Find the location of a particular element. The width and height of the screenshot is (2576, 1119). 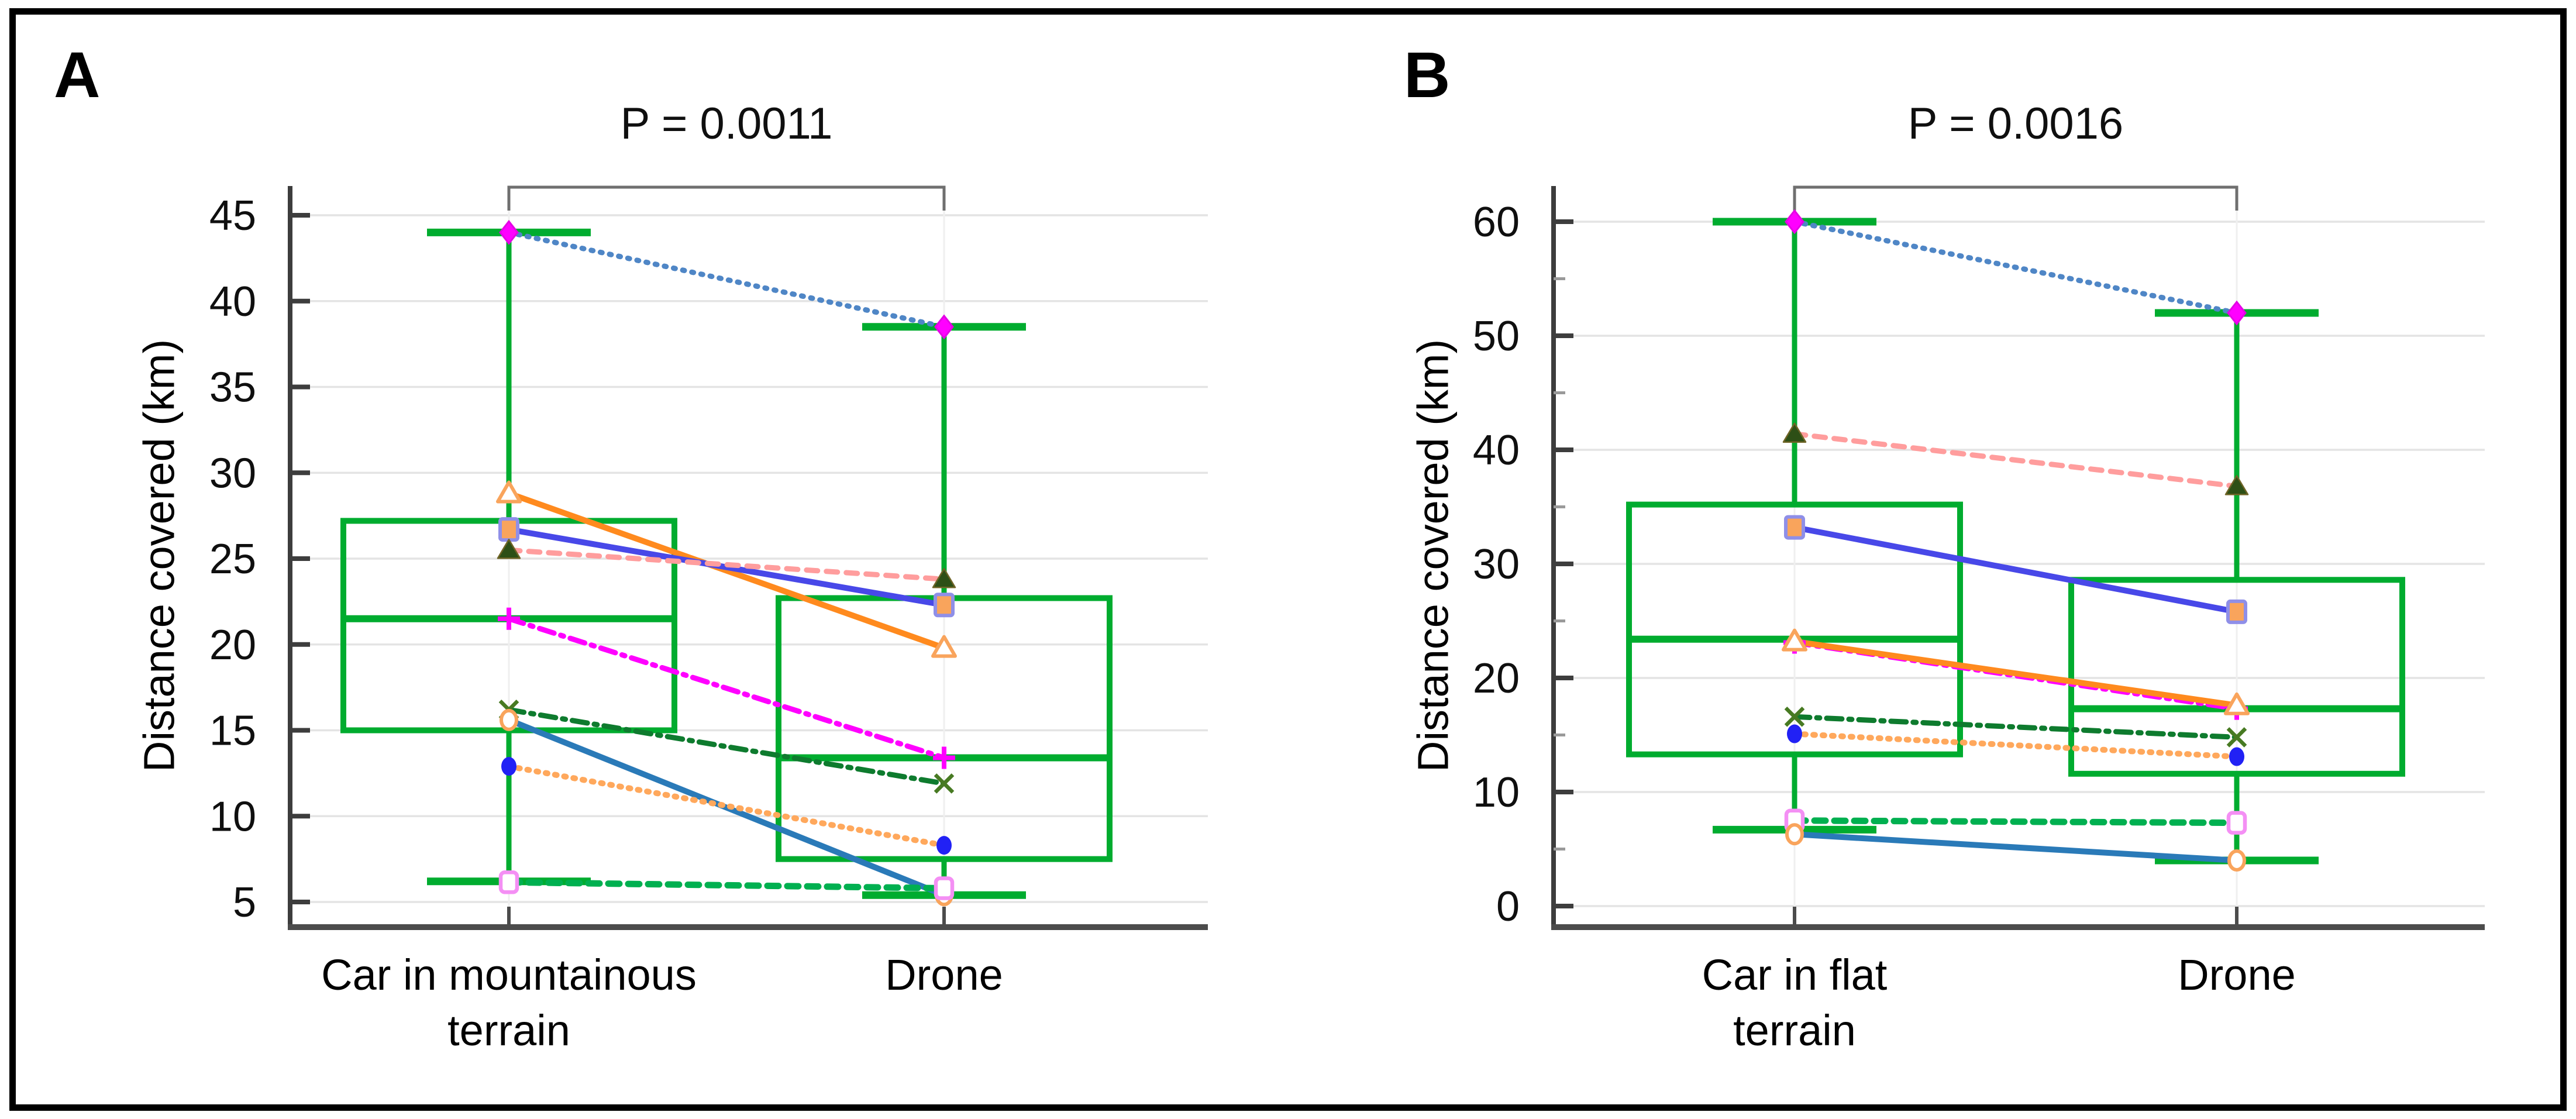

category-label: Car in mountainous is located at coordinates (509, 975).